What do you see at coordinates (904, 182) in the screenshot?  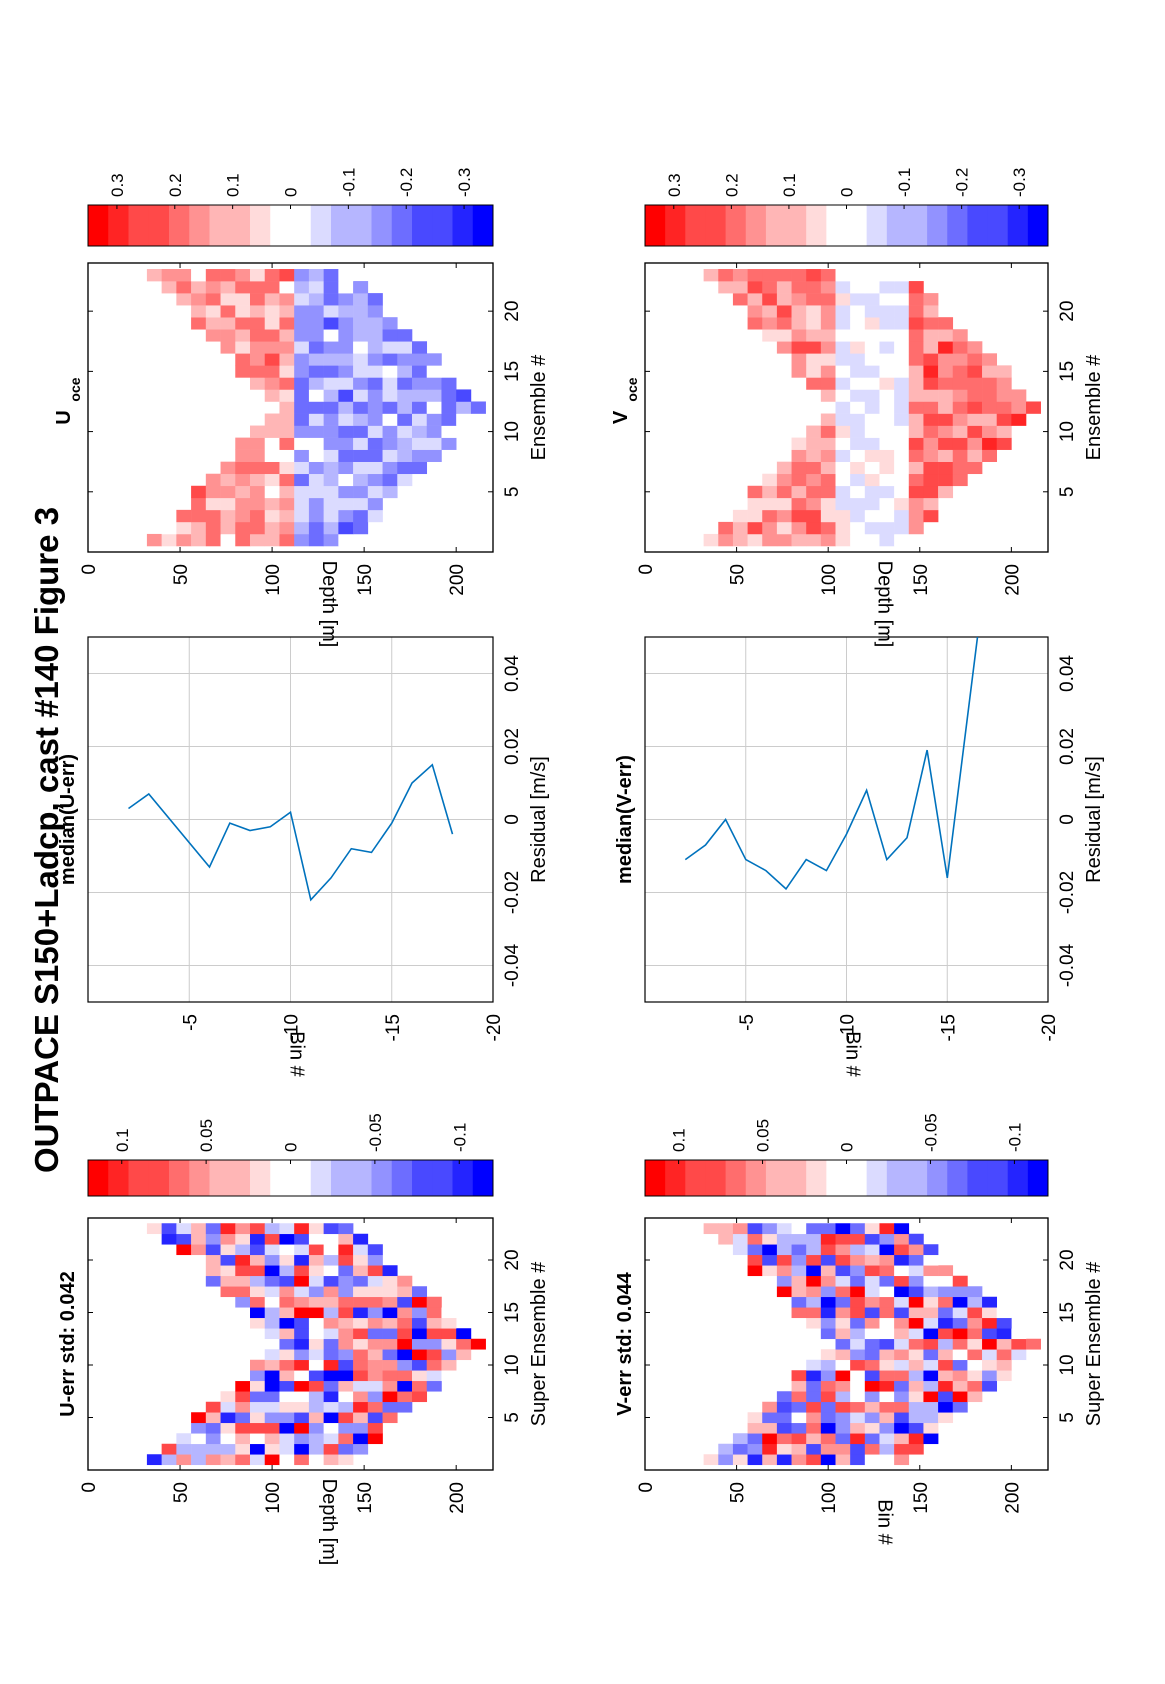 I see `voce-colorbar-label: -0.1` at bounding box center [904, 182].